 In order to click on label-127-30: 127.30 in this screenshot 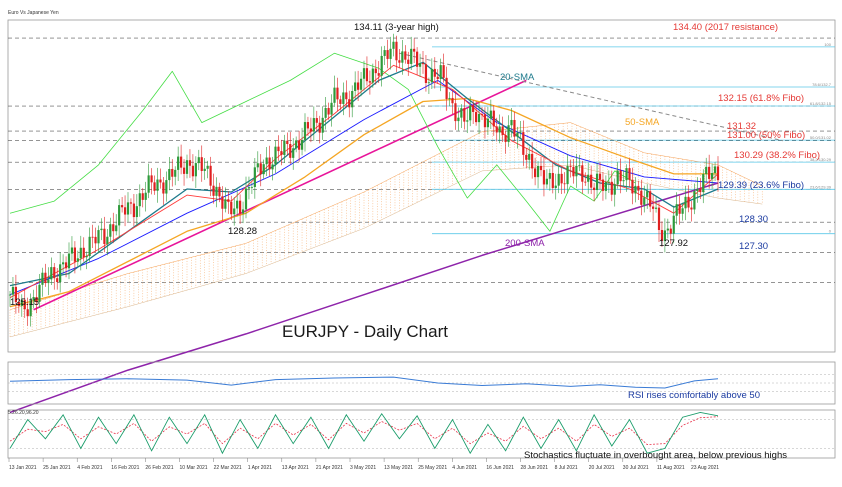, I will do `click(753, 246)`.